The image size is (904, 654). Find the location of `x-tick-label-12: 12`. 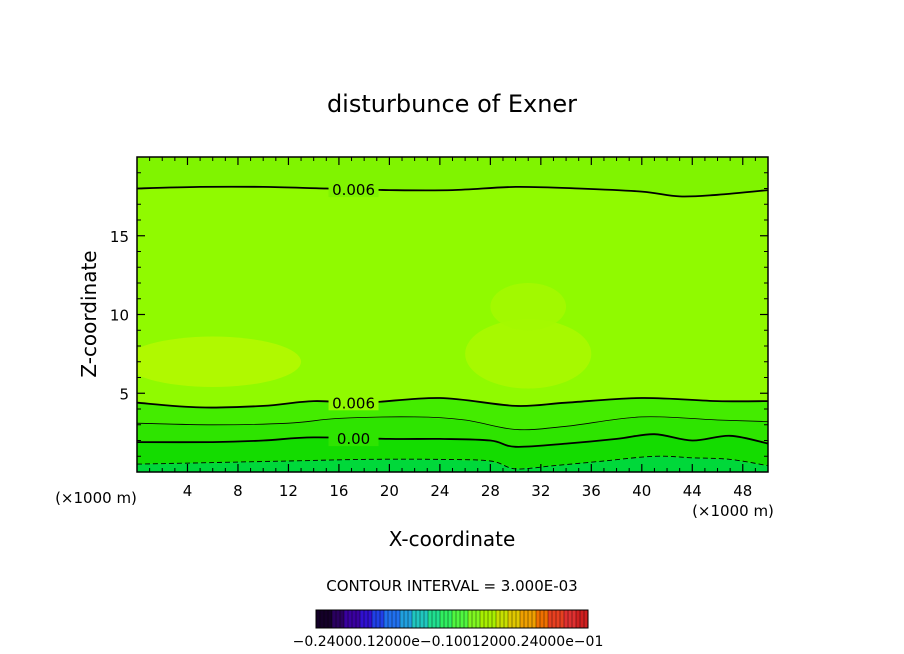

x-tick-label-12: 12 is located at coordinates (288, 491).